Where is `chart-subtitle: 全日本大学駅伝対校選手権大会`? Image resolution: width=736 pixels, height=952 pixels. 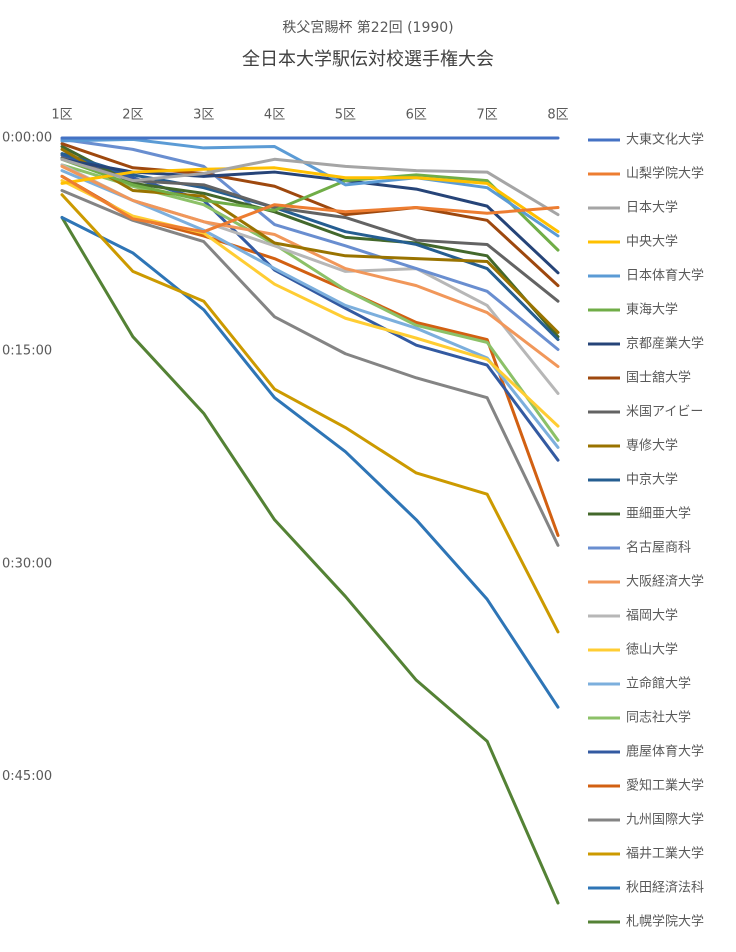 chart-subtitle: 全日本大学駅伝対校選手権大会 is located at coordinates (368, 59).